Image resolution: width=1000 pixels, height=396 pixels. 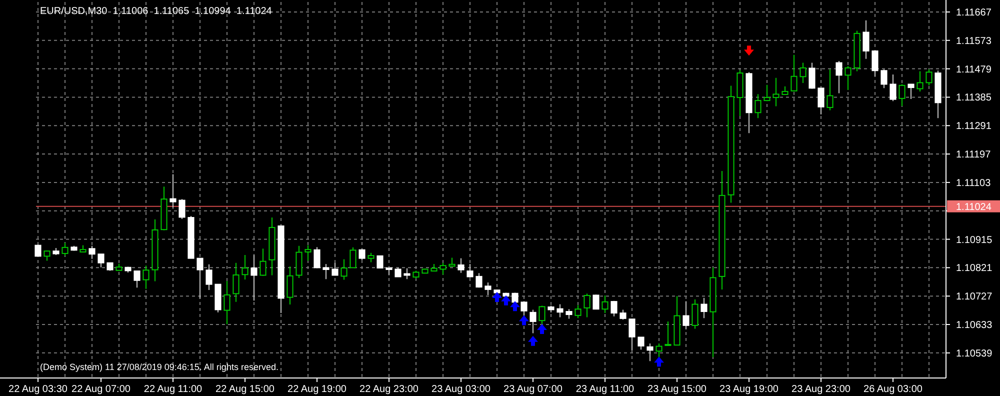 What do you see at coordinates (245, 389) in the screenshot?
I see `x-tick-label: 22 Aug 15:00` at bounding box center [245, 389].